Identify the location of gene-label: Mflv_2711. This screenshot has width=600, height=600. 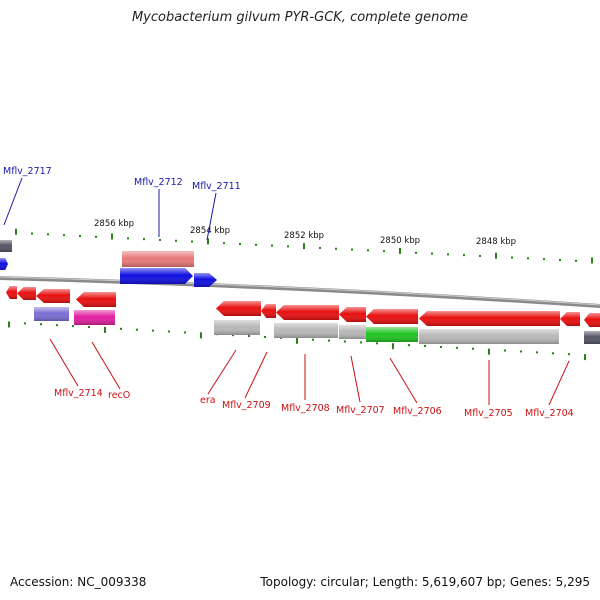
(216, 186).